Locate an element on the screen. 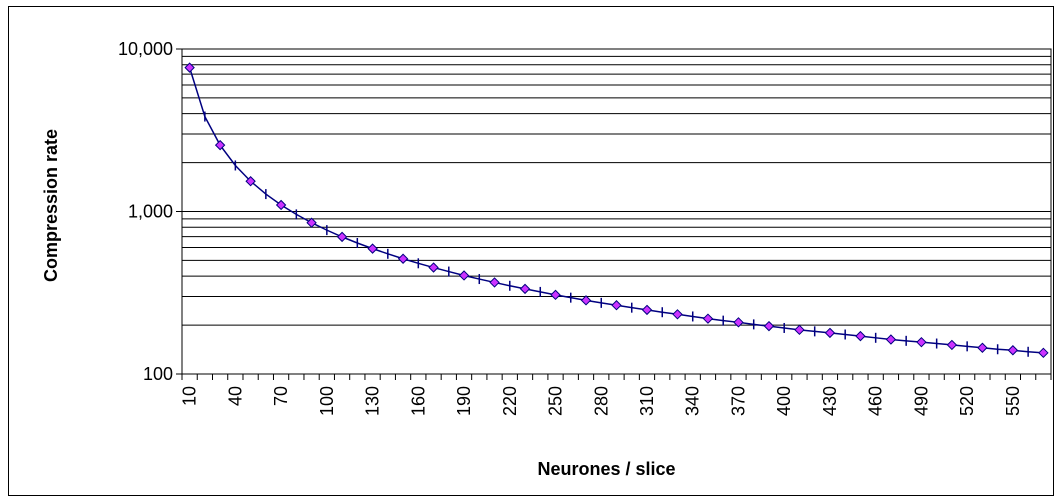 The width and height of the screenshot is (1062, 502). x-tick-label: 250 is located at coordinates (556, 401).